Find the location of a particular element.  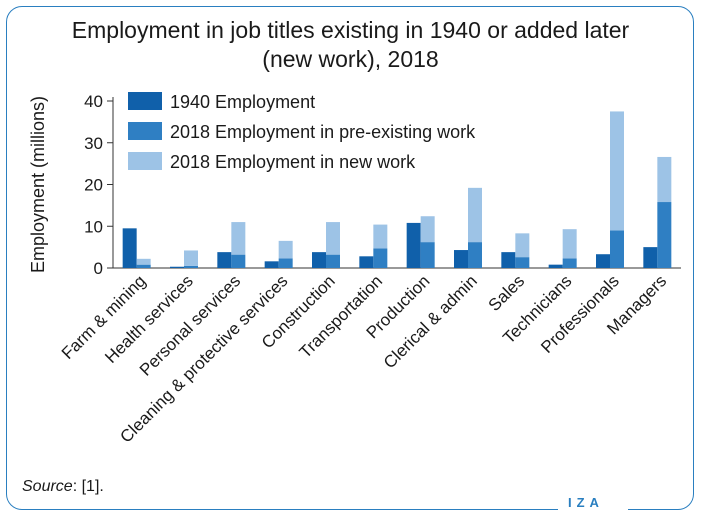

source-note: Source: [1]. is located at coordinates (63, 487).